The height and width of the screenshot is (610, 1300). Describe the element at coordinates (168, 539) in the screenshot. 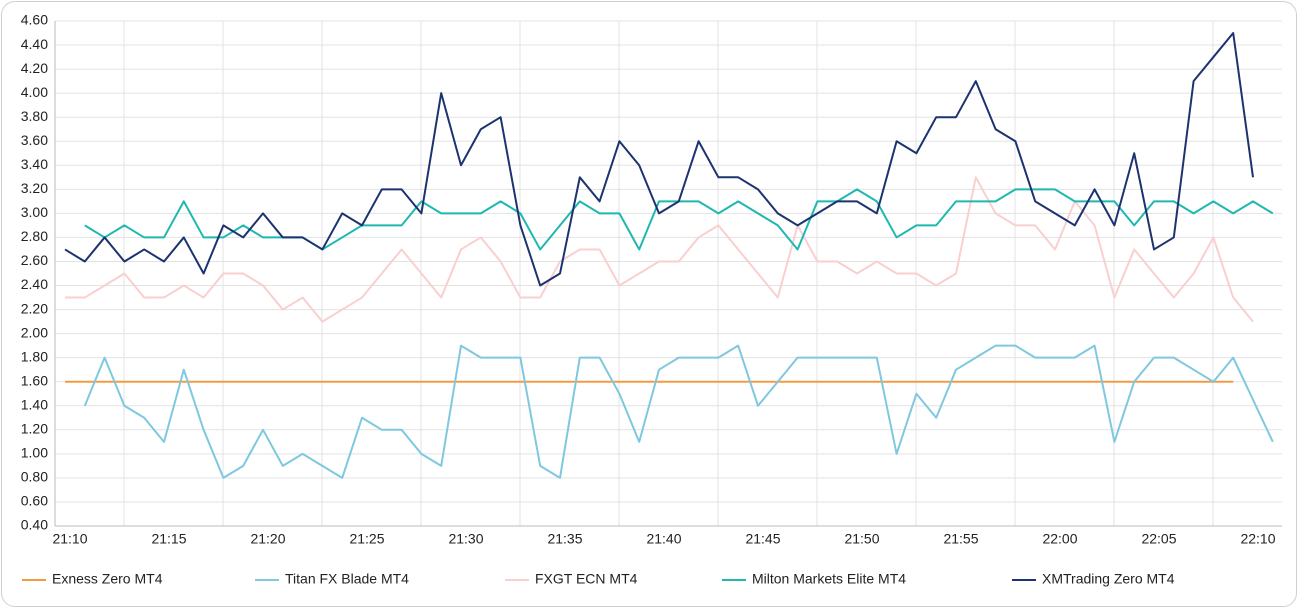

I see `x-tick-label: 21:15` at that location.